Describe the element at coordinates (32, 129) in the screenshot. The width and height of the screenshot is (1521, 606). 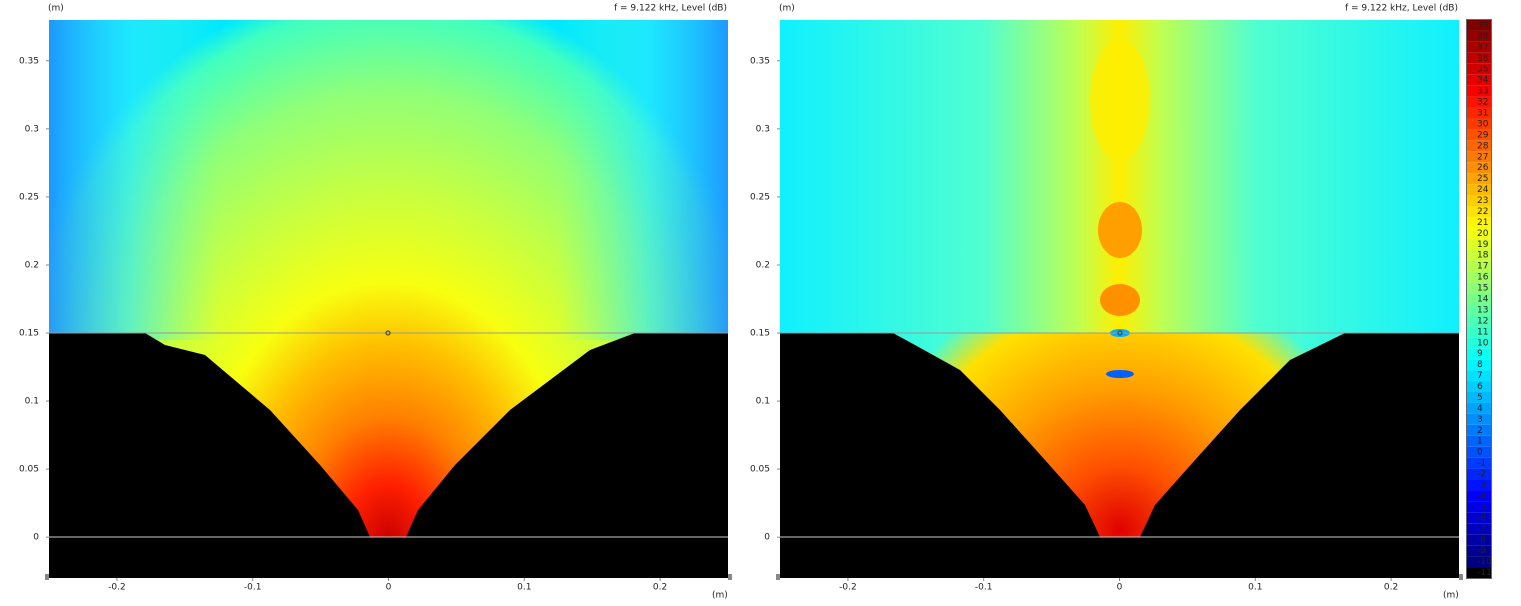
I see `y-tick-label: 0.3` at that location.